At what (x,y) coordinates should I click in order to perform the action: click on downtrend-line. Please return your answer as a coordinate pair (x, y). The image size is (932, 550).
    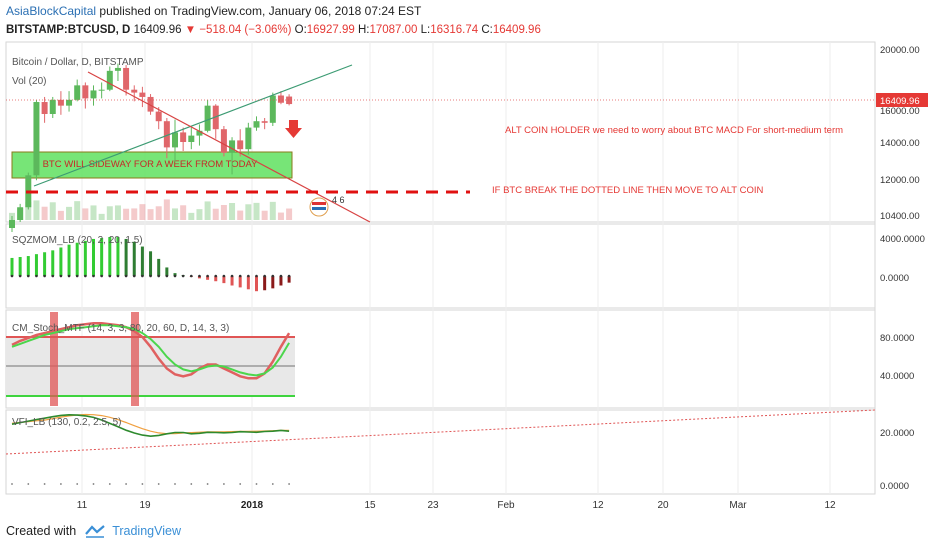
    Looking at the image, I should click on (229, 147).